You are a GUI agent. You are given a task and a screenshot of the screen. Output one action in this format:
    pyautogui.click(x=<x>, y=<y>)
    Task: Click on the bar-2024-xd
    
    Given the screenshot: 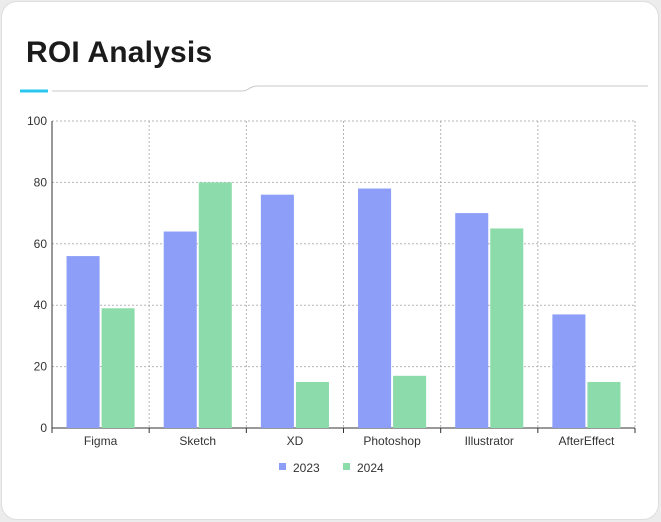 What is the action you would take?
    pyautogui.click(x=312, y=404)
    